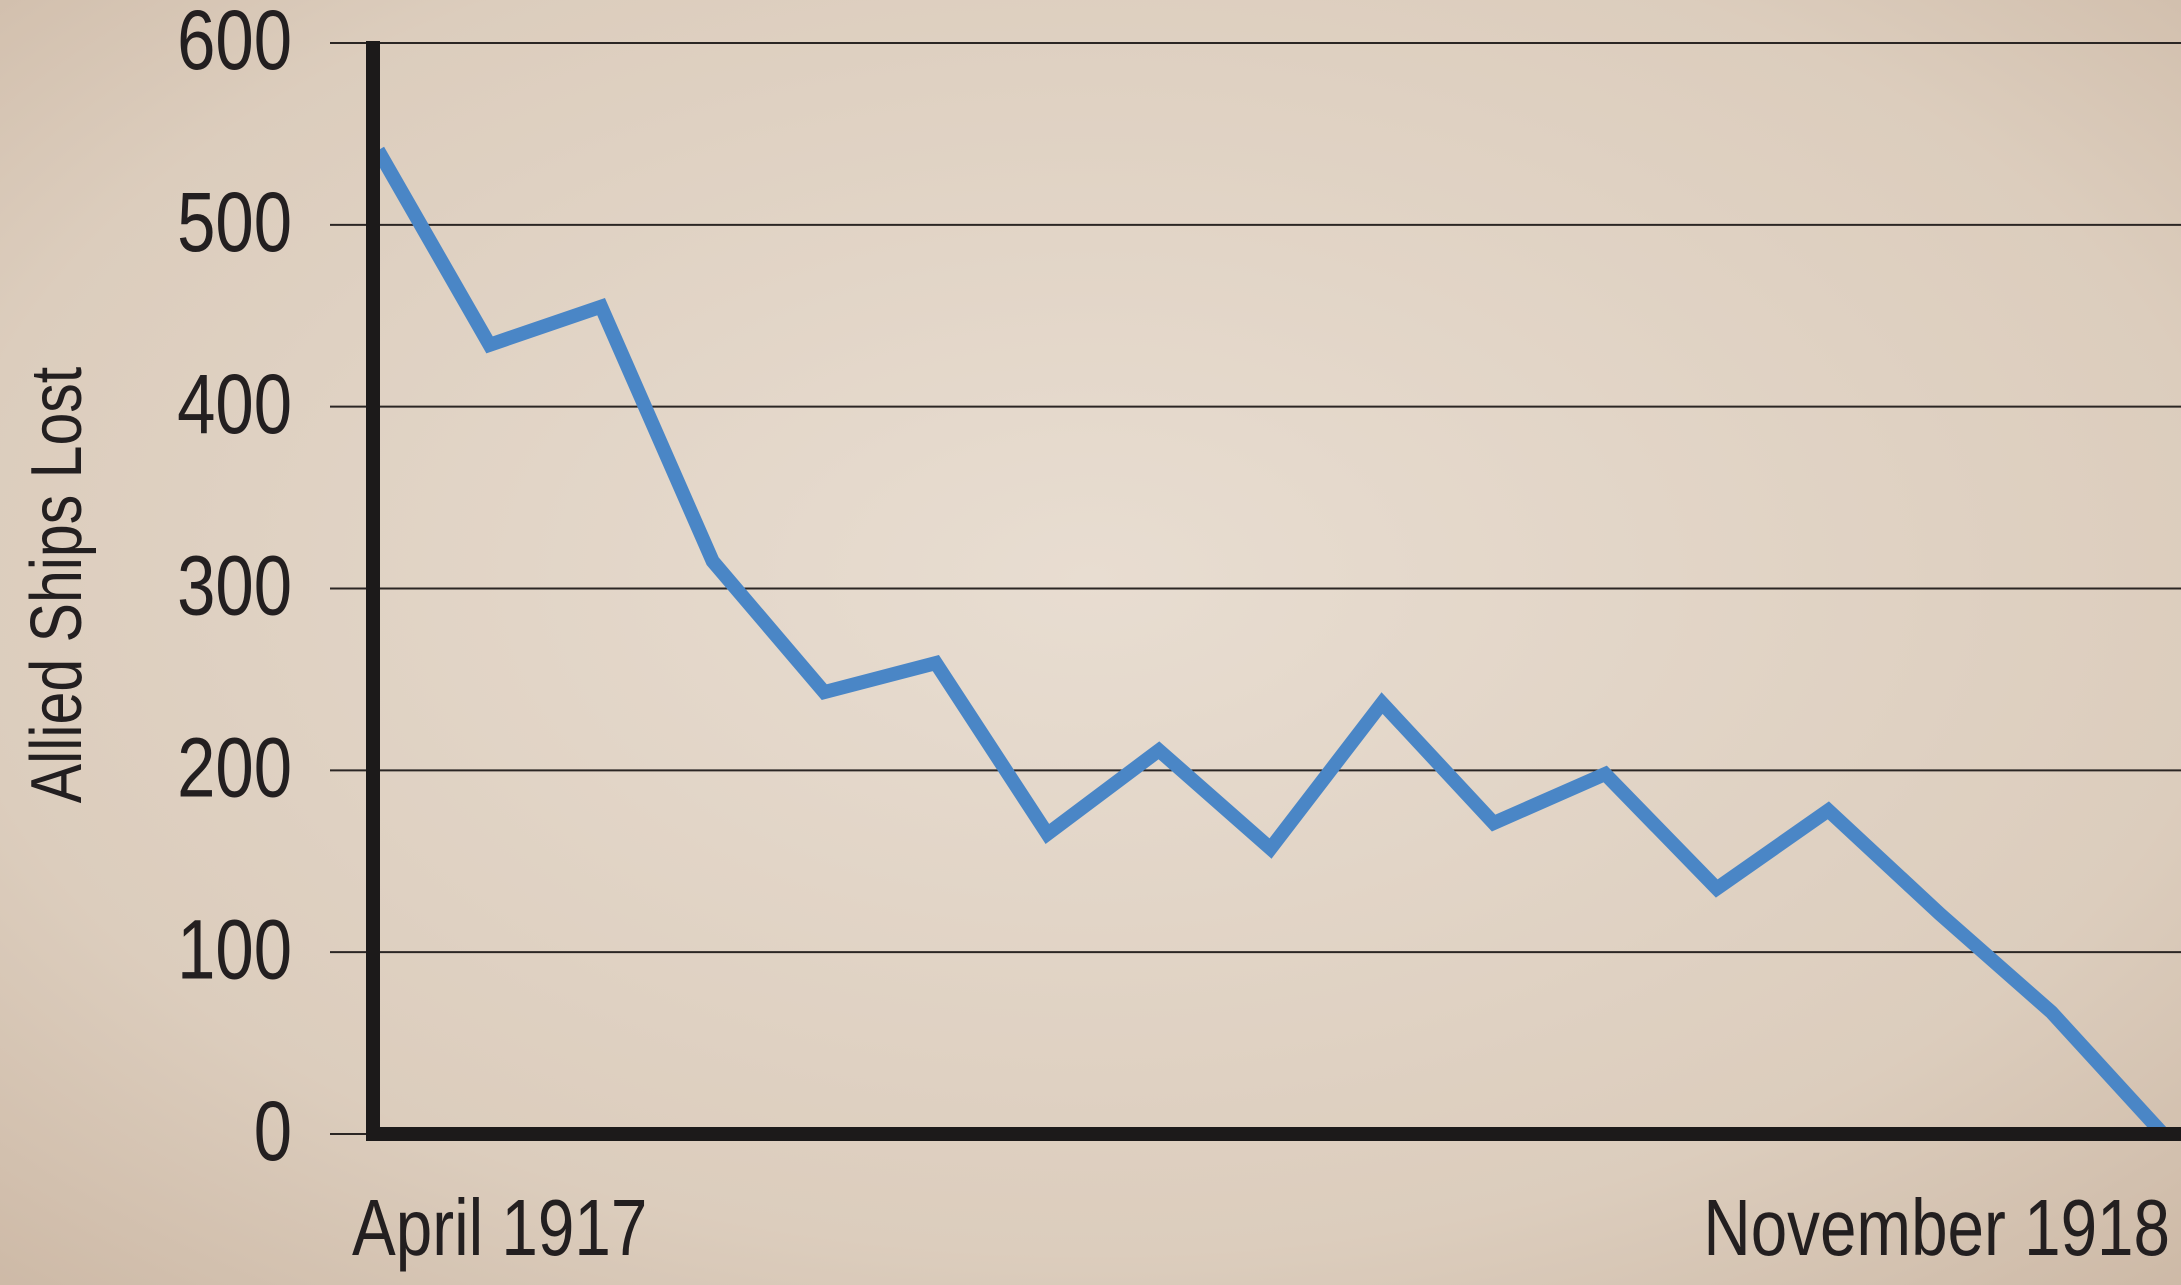 Image resolution: width=2181 pixels, height=1285 pixels. What do you see at coordinates (55, 585) in the screenshot?
I see `y-axis-label: Allied Ships Lost` at bounding box center [55, 585].